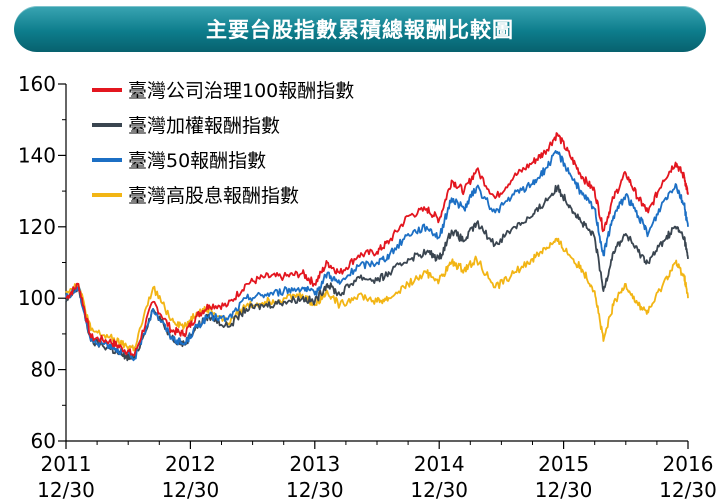 This screenshot has width=720, height=502. What do you see at coordinates (360, 29) in the screenshot?
I see `chart-title: 主要台股指數累積總報酬比較圖` at bounding box center [360, 29].